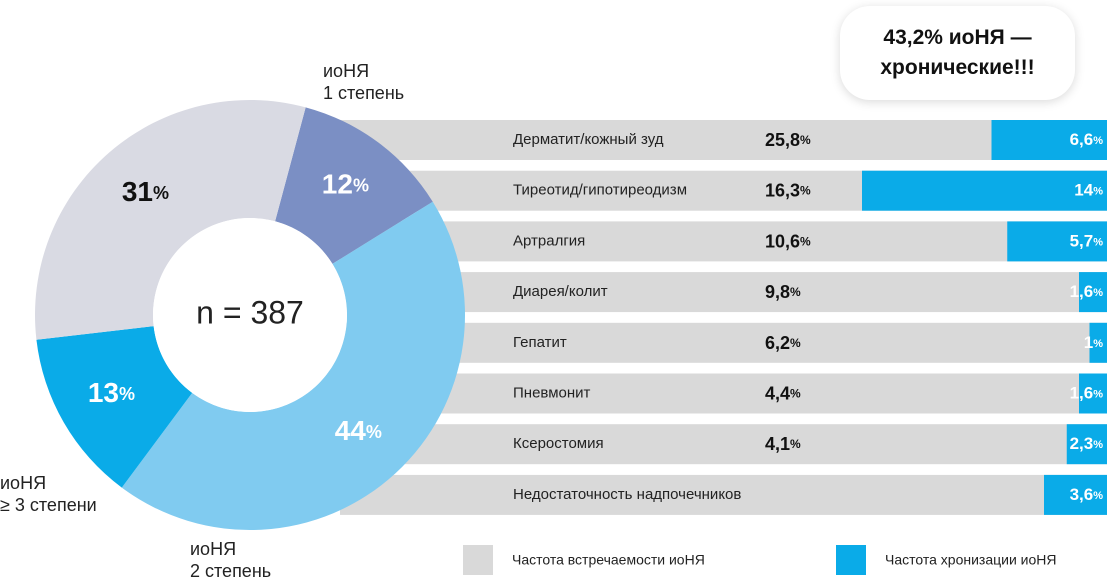  What do you see at coordinates (788, 190) in the screenshot?
I see `value-label: 16,3%` at bounding box center [788, 190].